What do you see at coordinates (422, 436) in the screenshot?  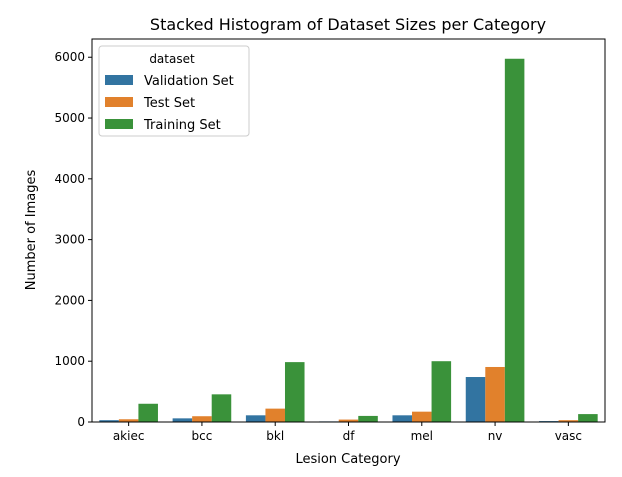 I see `x-tick-label-mel: mel` at bounding box center [422, 436].